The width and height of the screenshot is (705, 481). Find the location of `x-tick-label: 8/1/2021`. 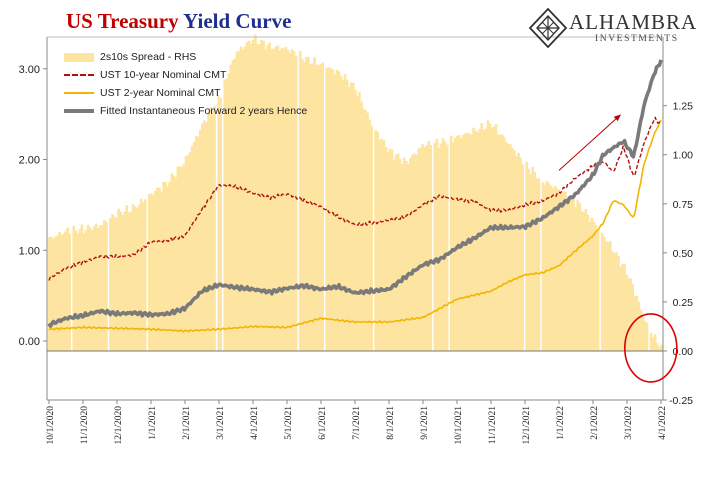

x-tick-label: 8/1/2021 is located at coordinates (391, 423).